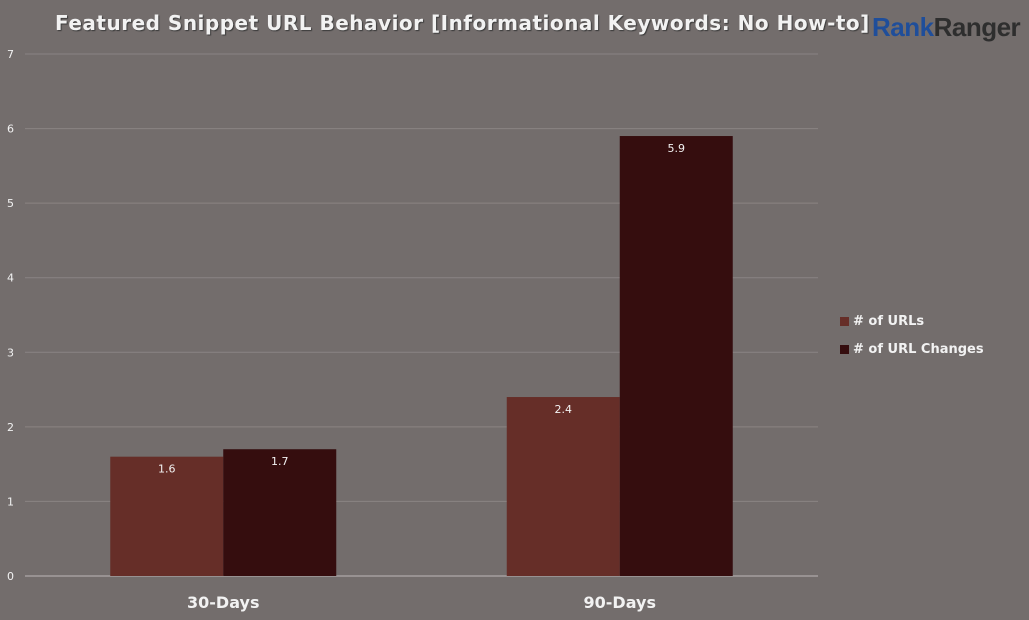 Image resolution: width=1029 pixels, height=620 pixels. Describe the element at coordinates (167, 469) in the screenshot. I see `bar-data-label: 1.6` at that location.